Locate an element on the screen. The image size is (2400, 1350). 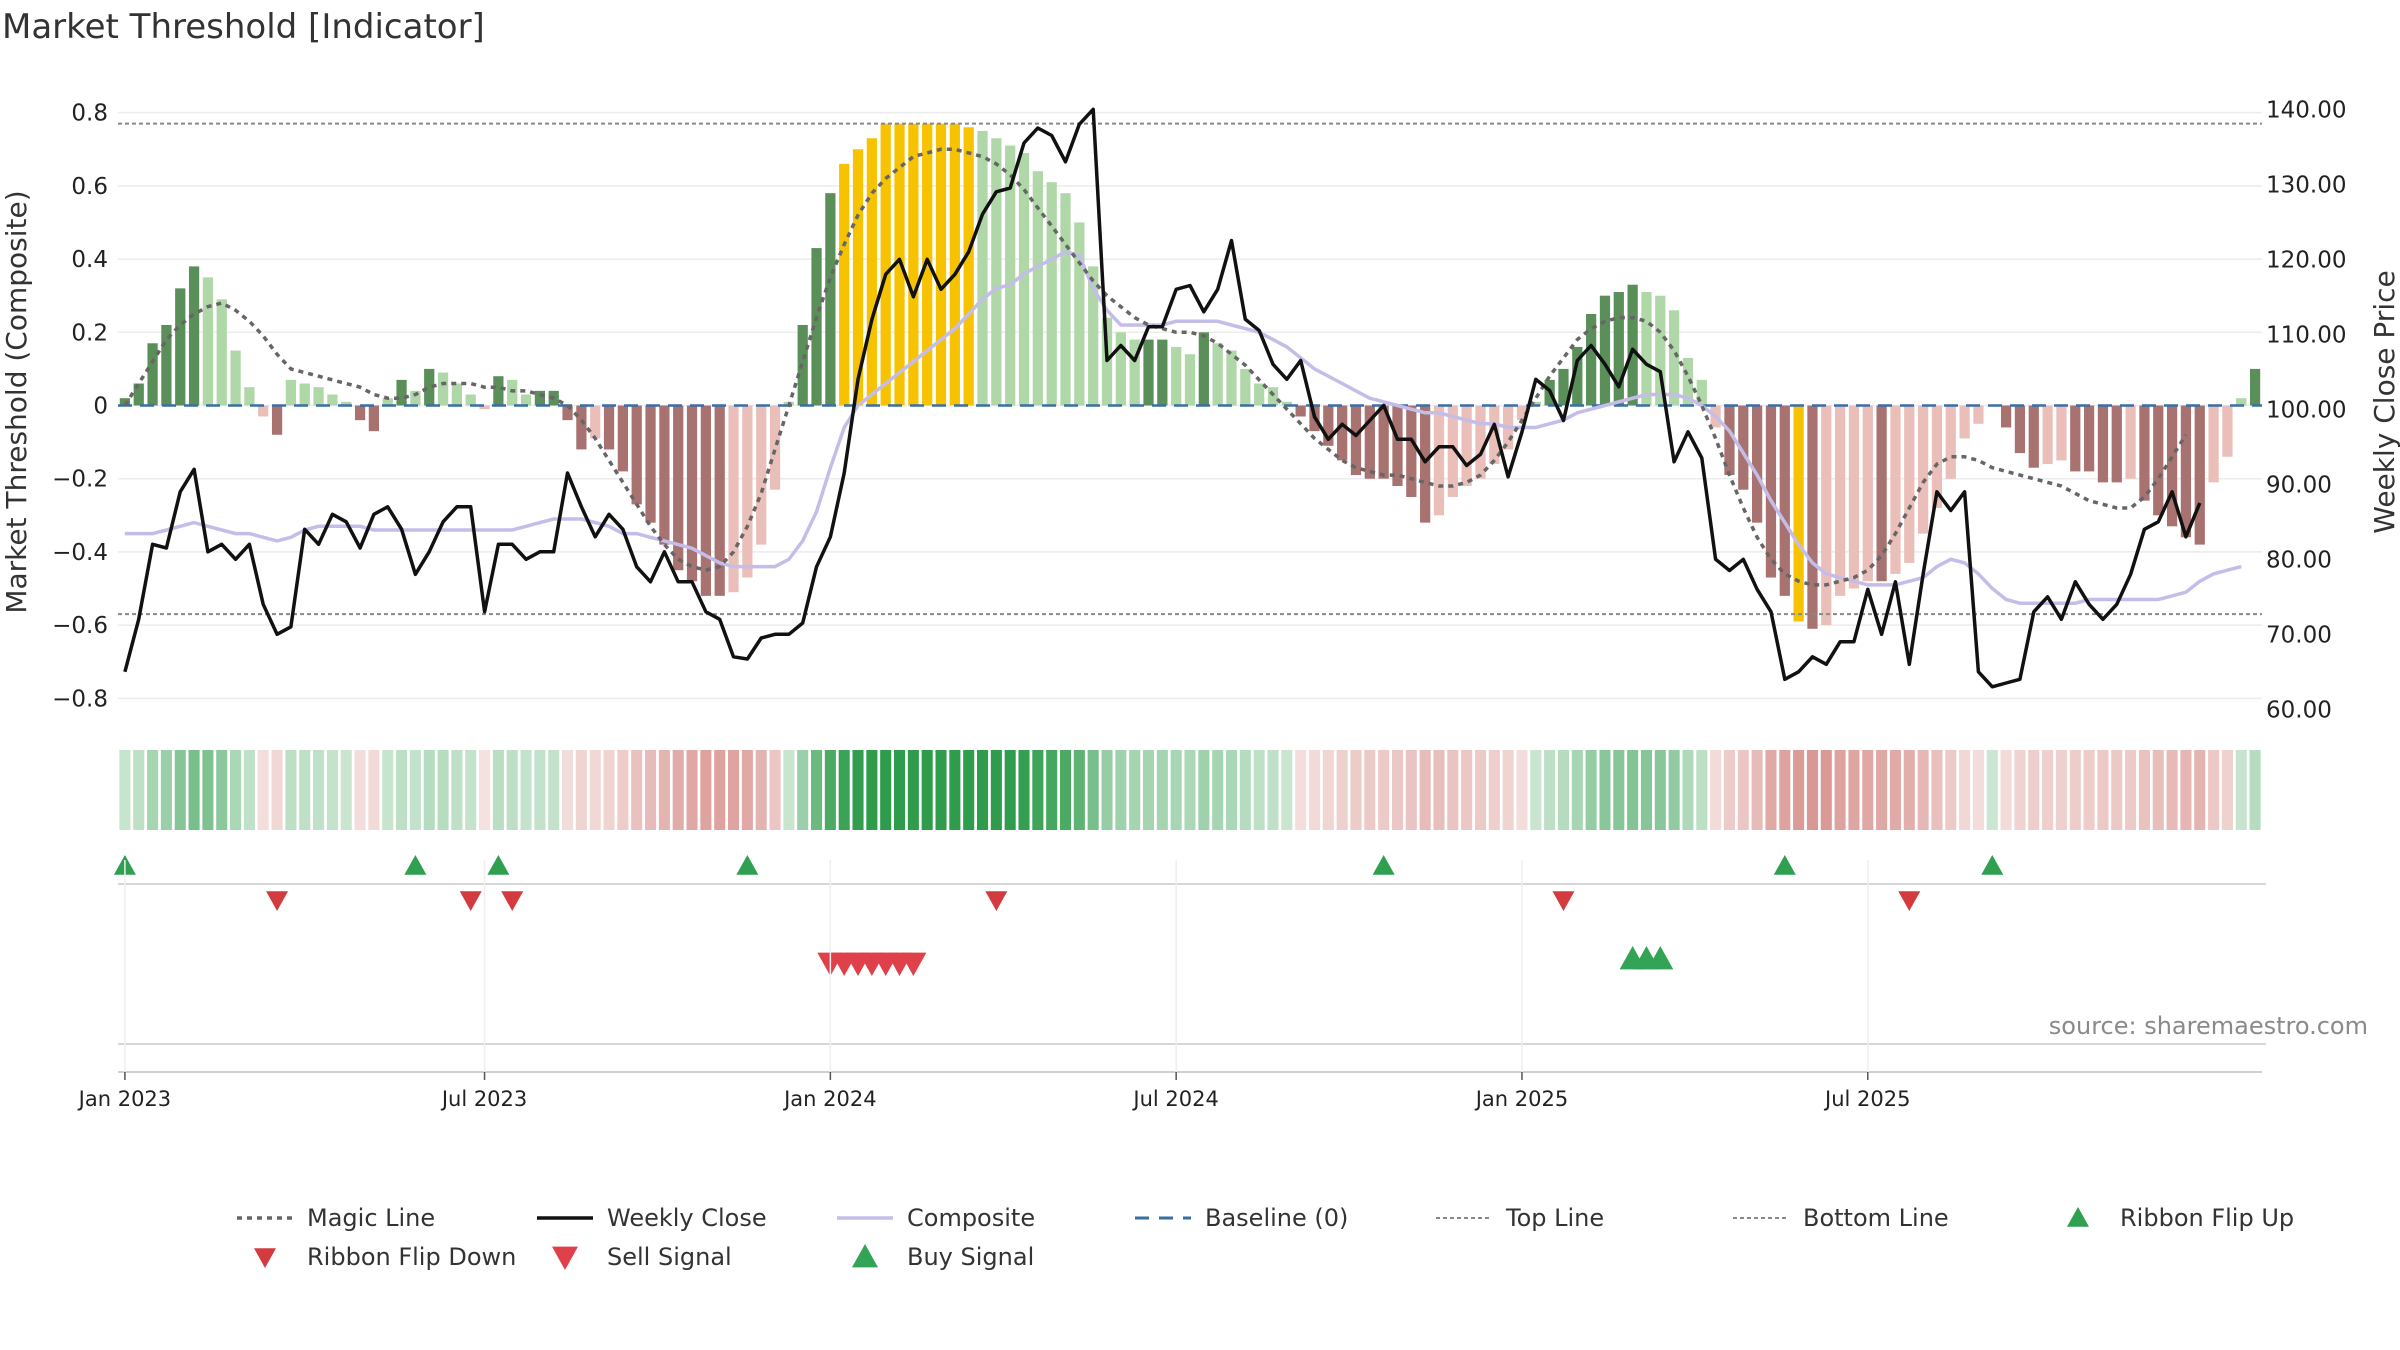
legend-label: Weekly Close is located at coordinates (687, 1218).